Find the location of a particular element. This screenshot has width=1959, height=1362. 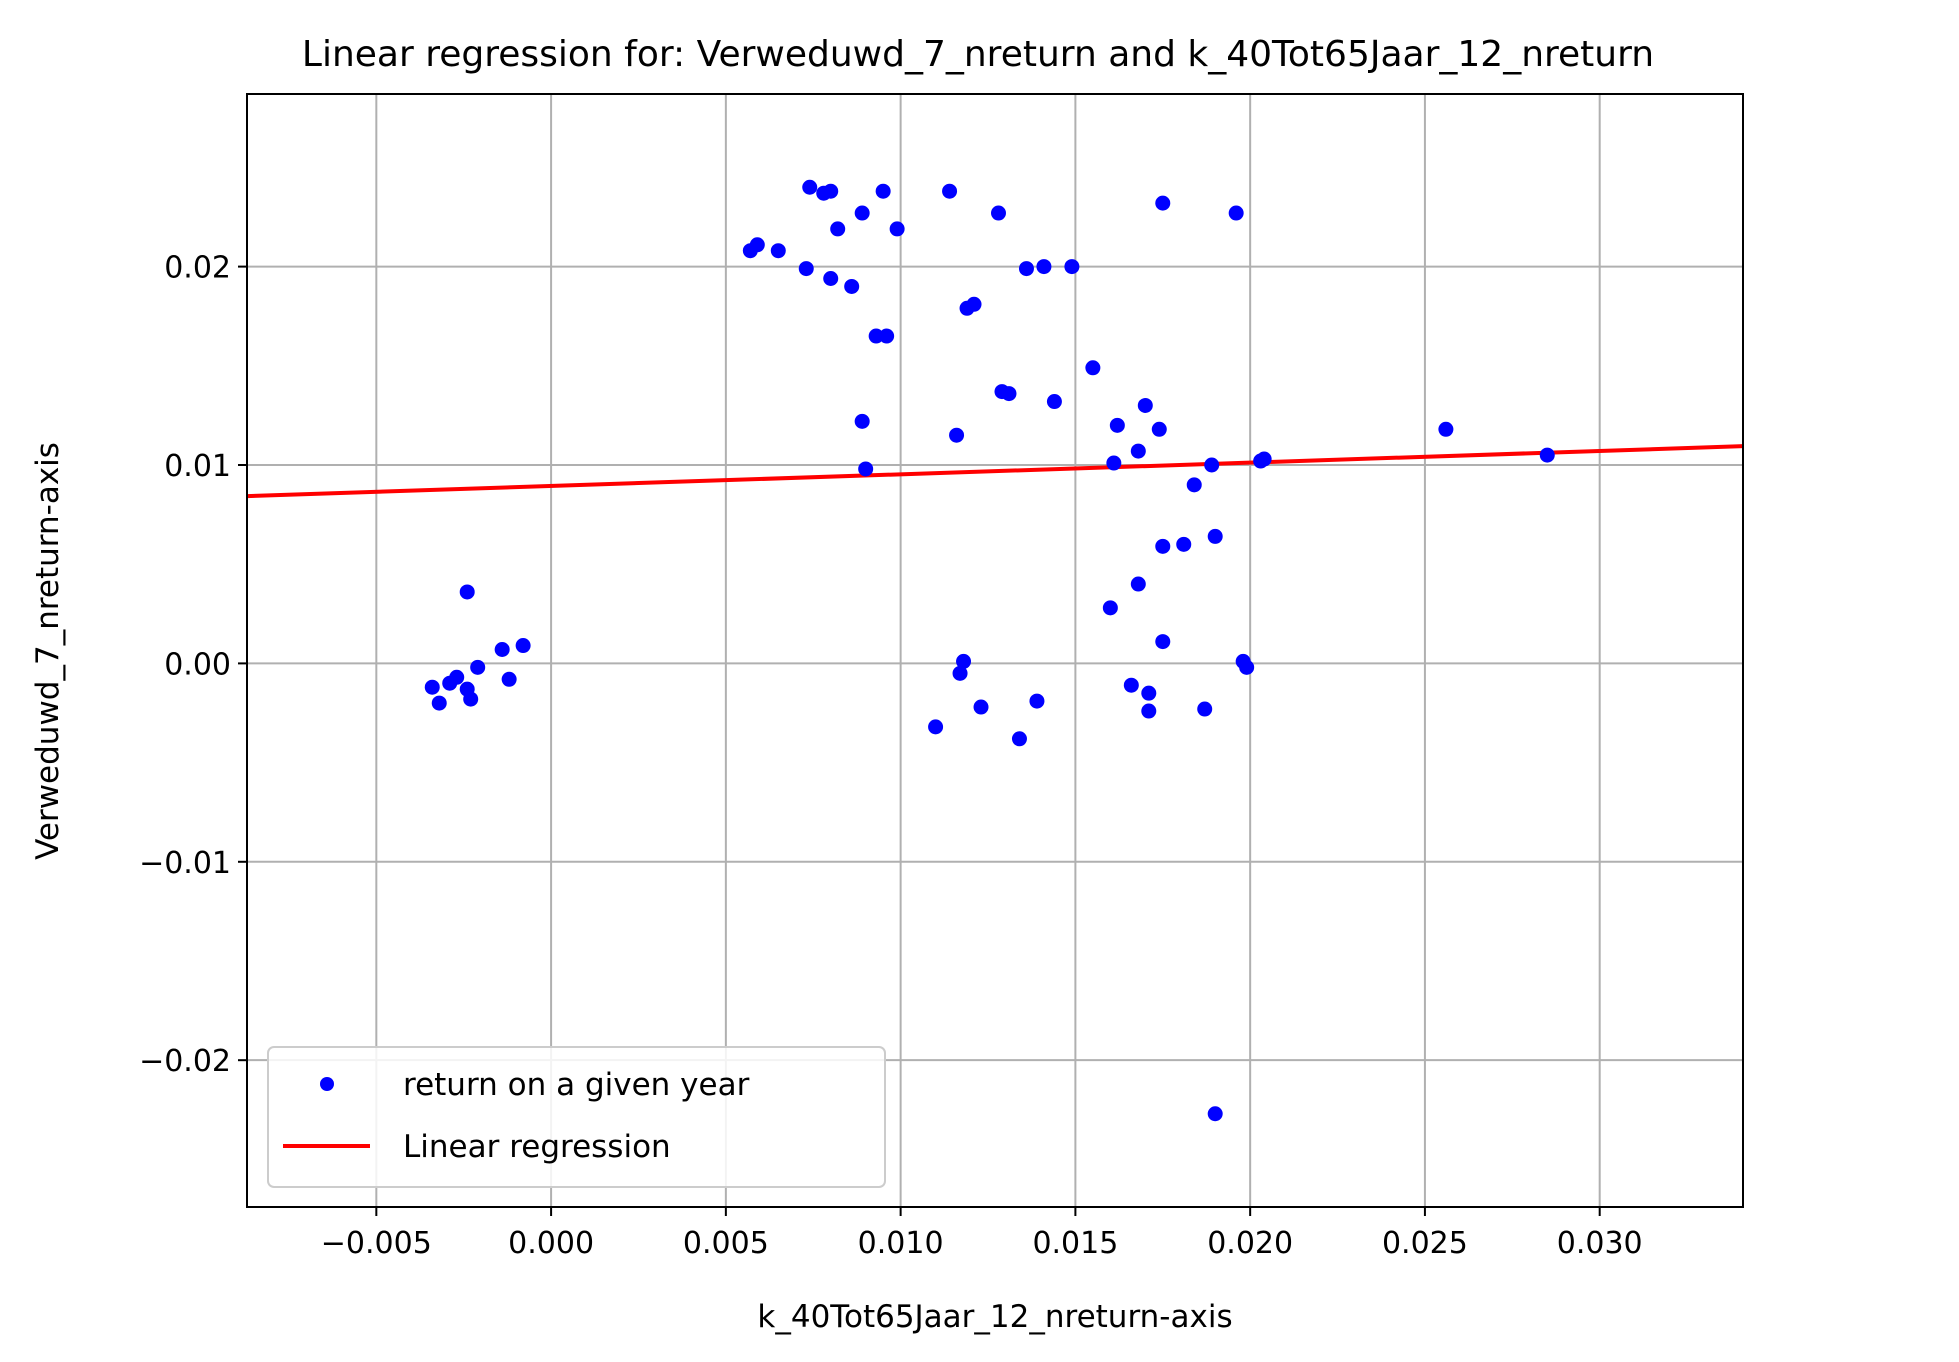

y-tick-label: −0.01 is located at coordinates (185, 863).